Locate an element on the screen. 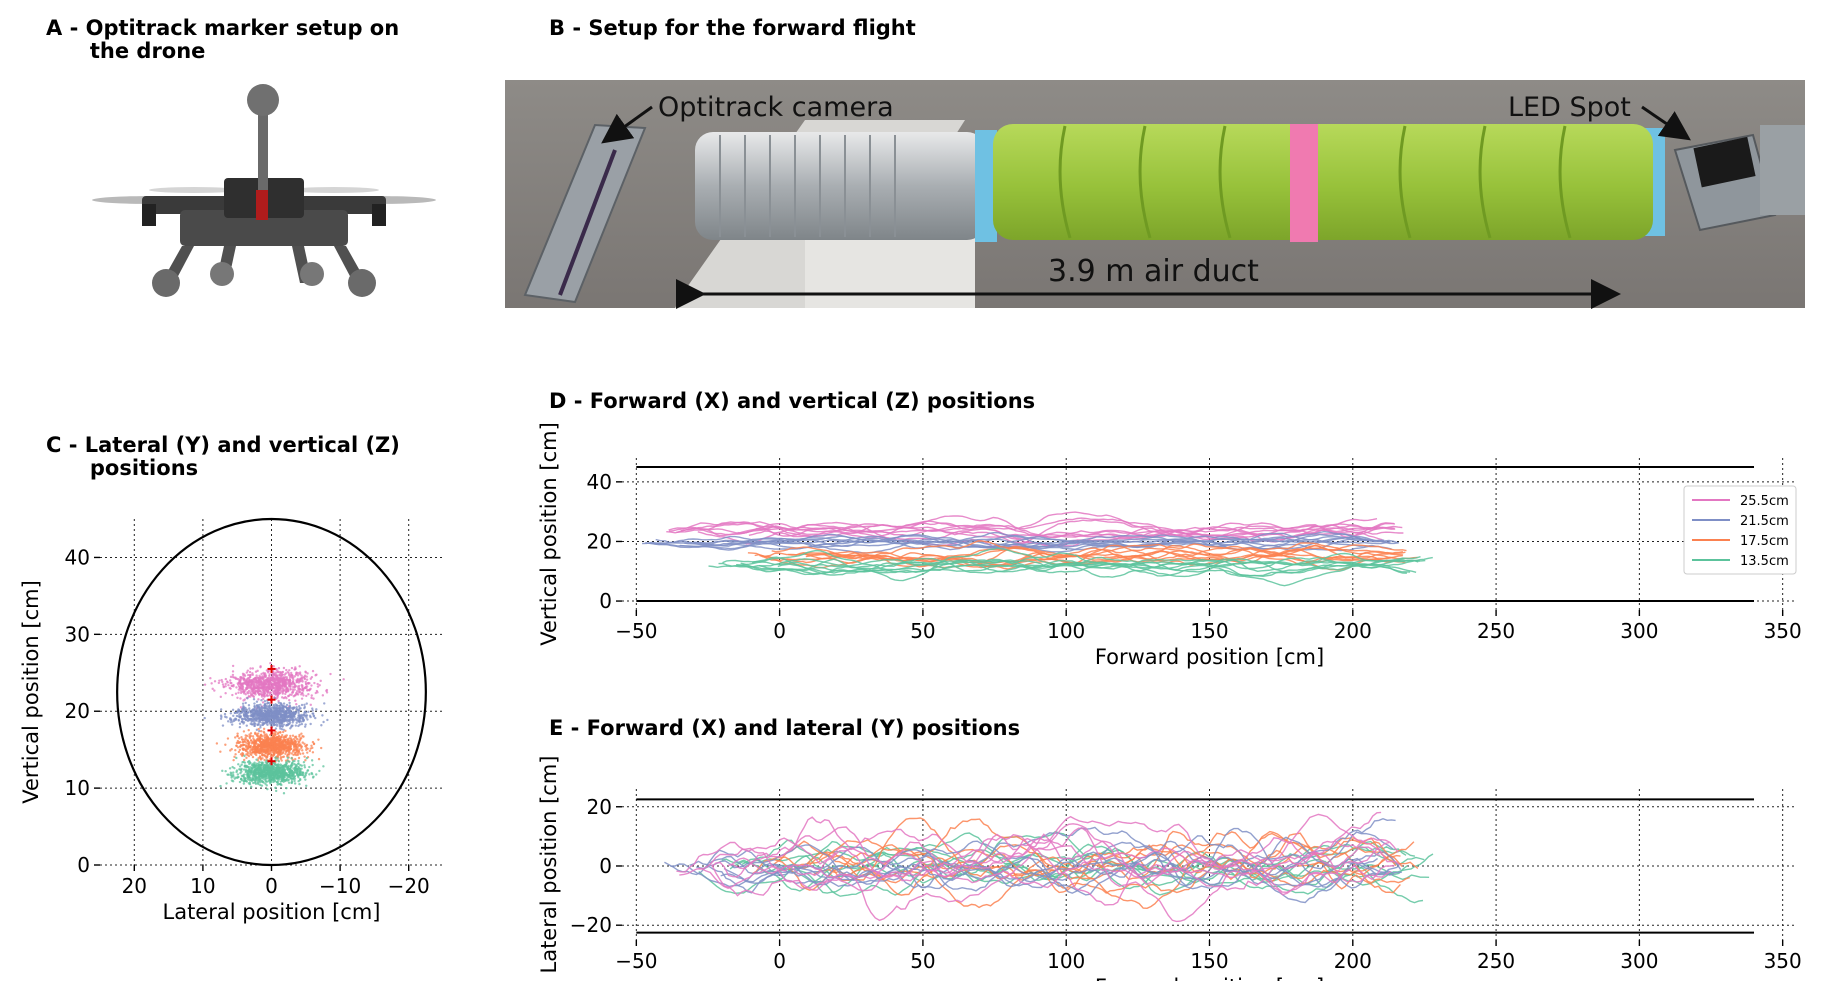 The image size is (1821, 981). y-tick-label: 40 is located at coordinates (77, 557).